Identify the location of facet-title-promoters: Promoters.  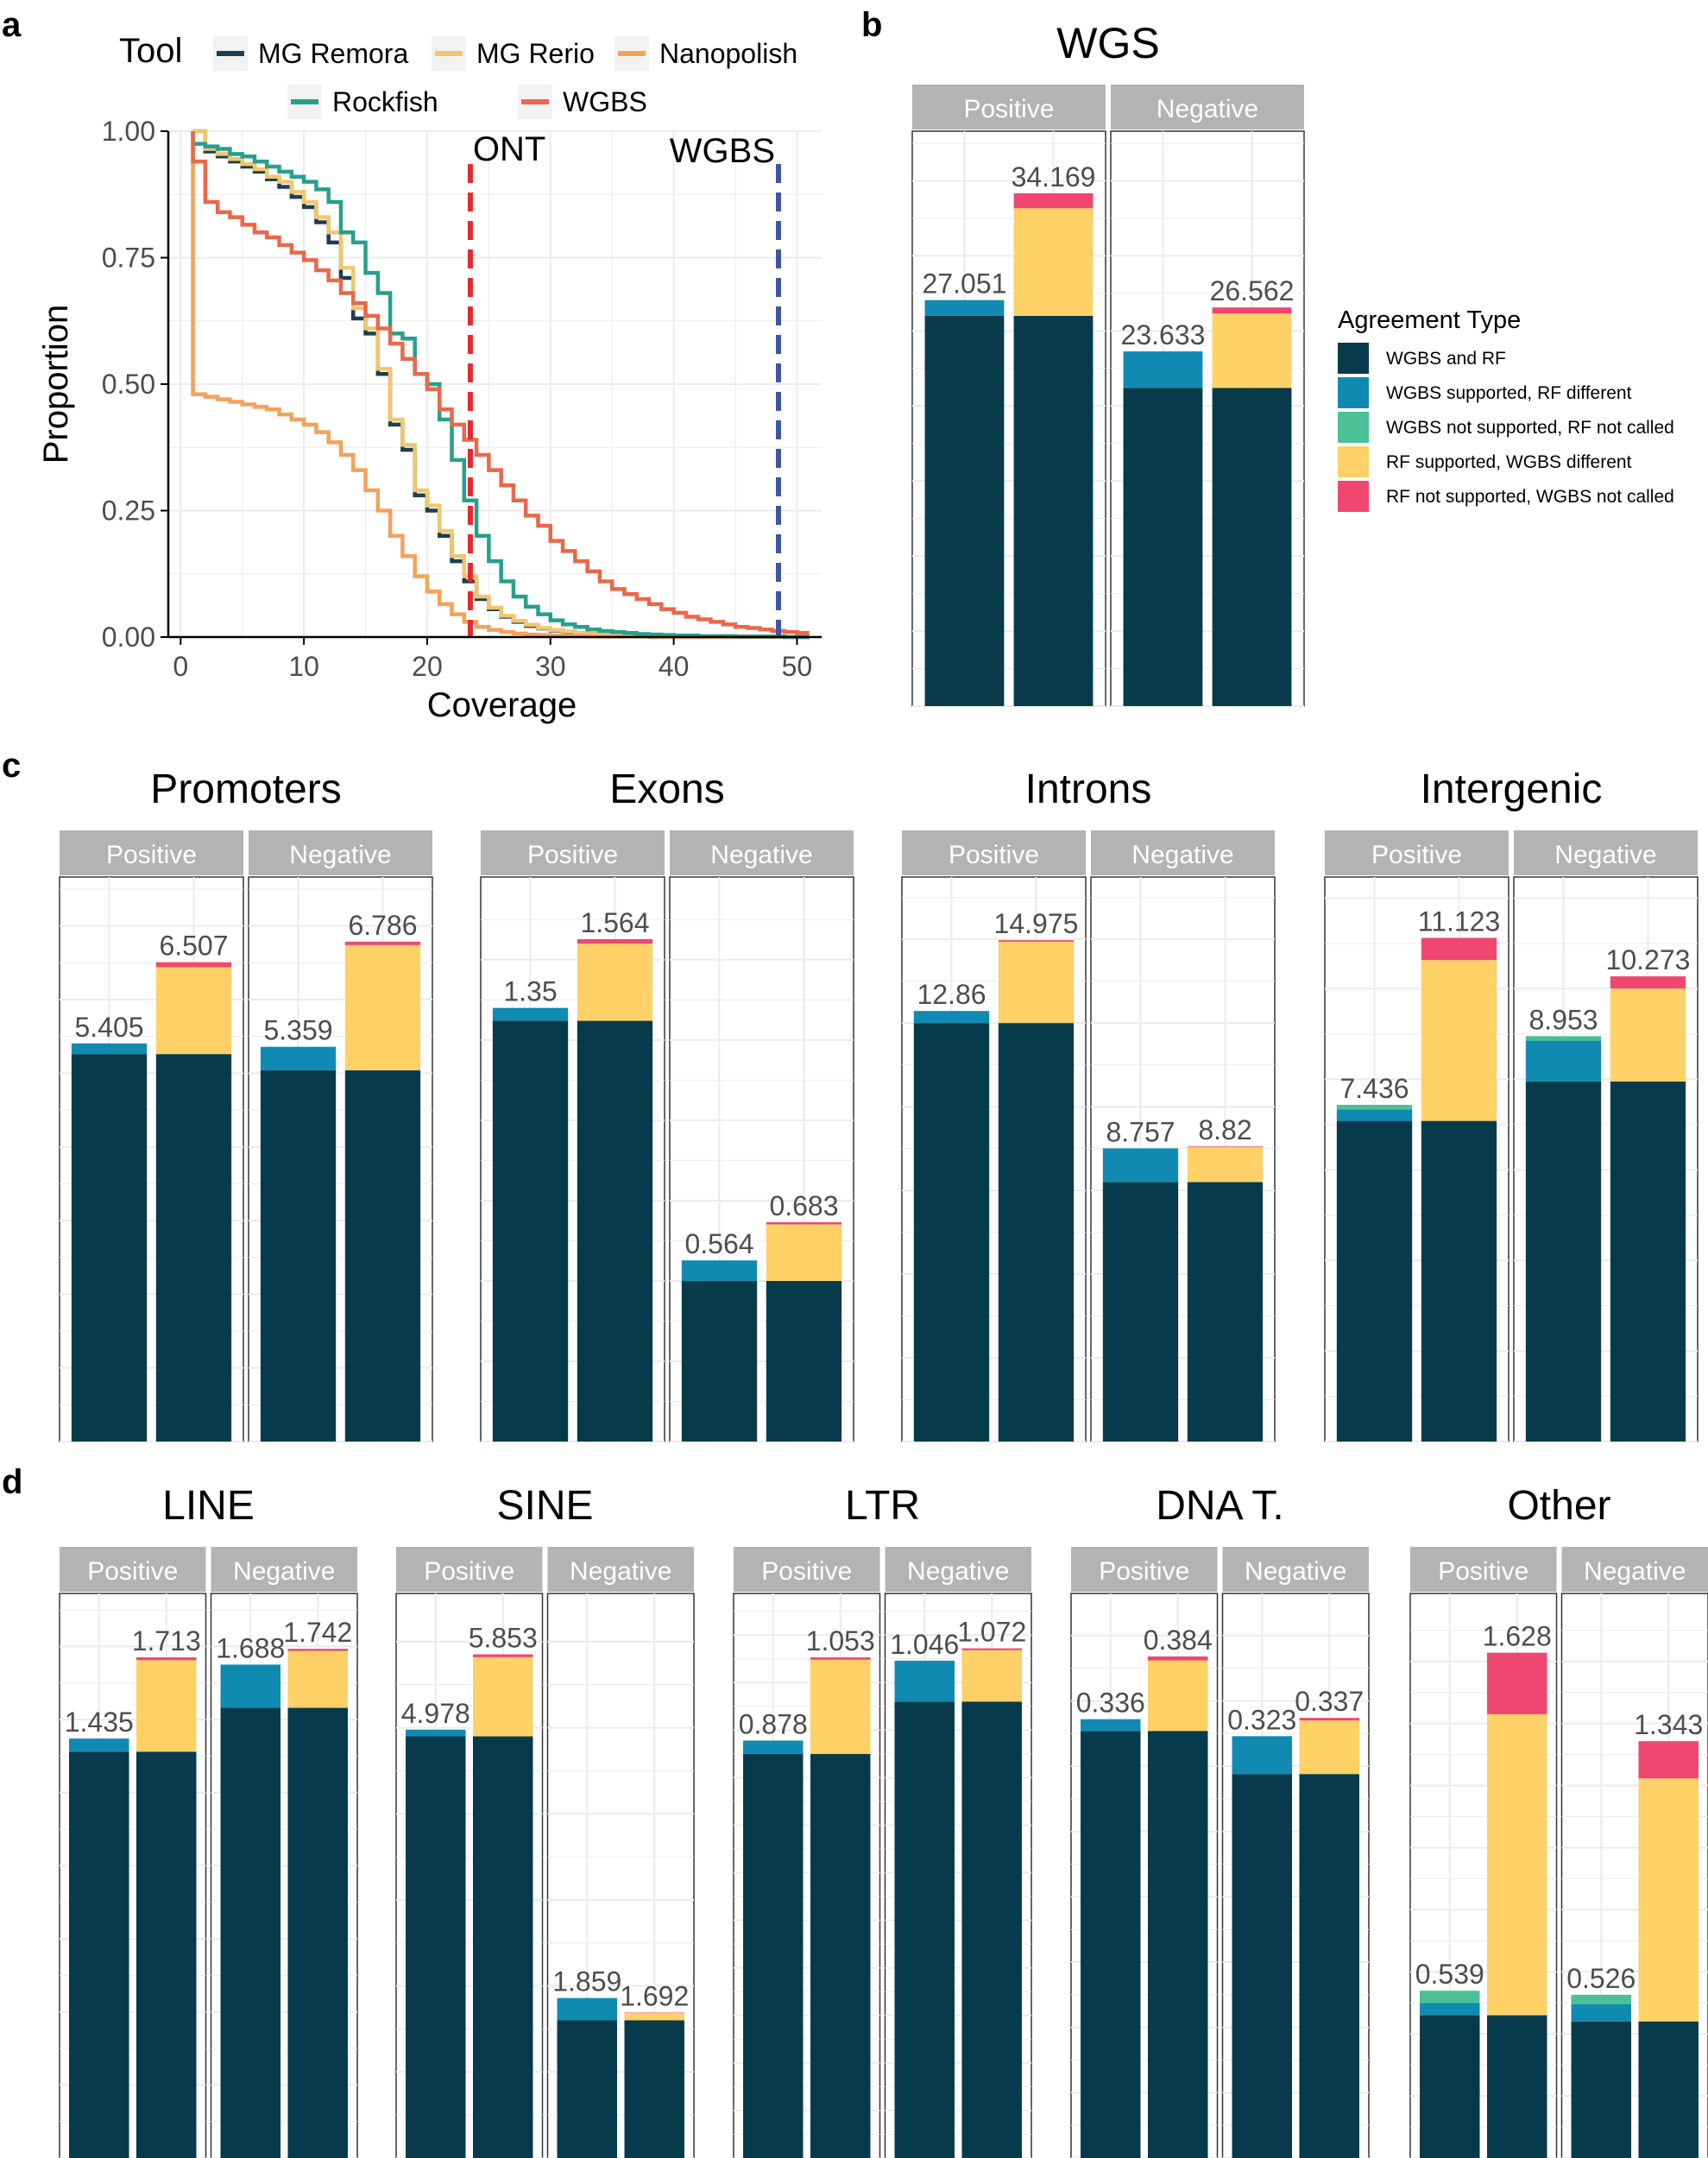
(245, 789).